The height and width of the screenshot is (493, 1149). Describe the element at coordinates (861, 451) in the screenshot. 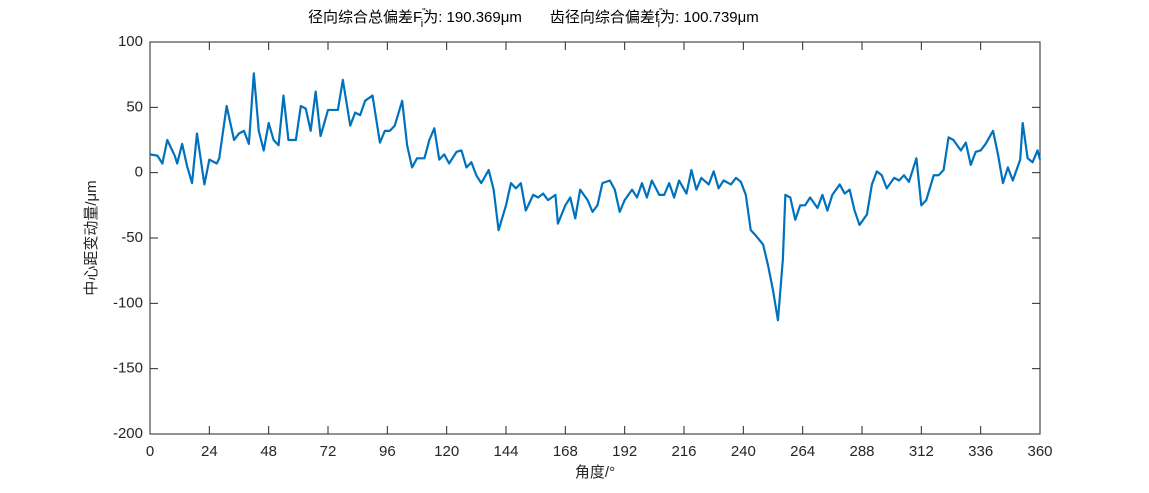

I see `x-tick-label: 288` at that location.